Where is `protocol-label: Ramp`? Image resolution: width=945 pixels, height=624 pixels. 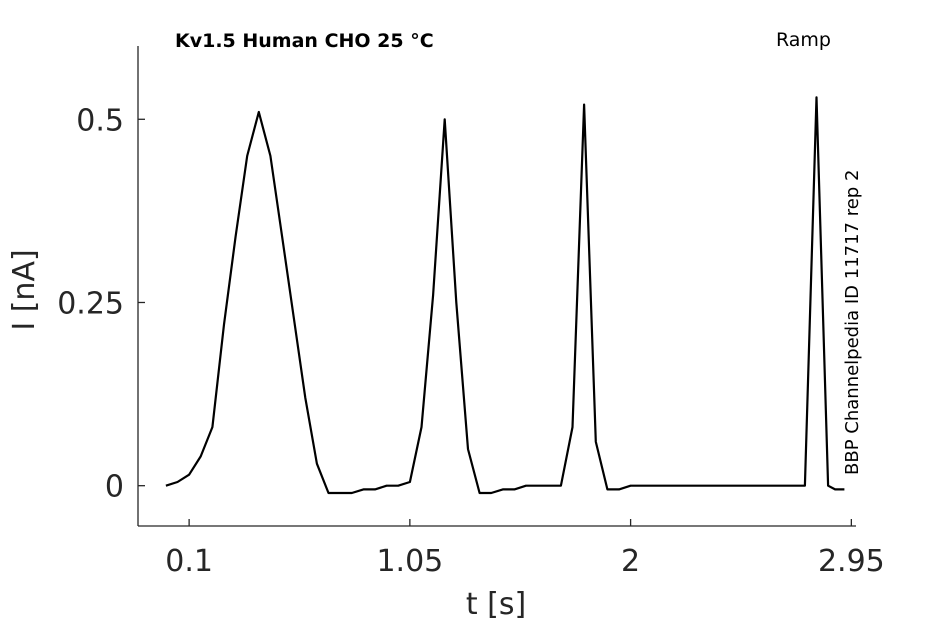
protocol-label: Ramp is located at coordinates (803, 40).